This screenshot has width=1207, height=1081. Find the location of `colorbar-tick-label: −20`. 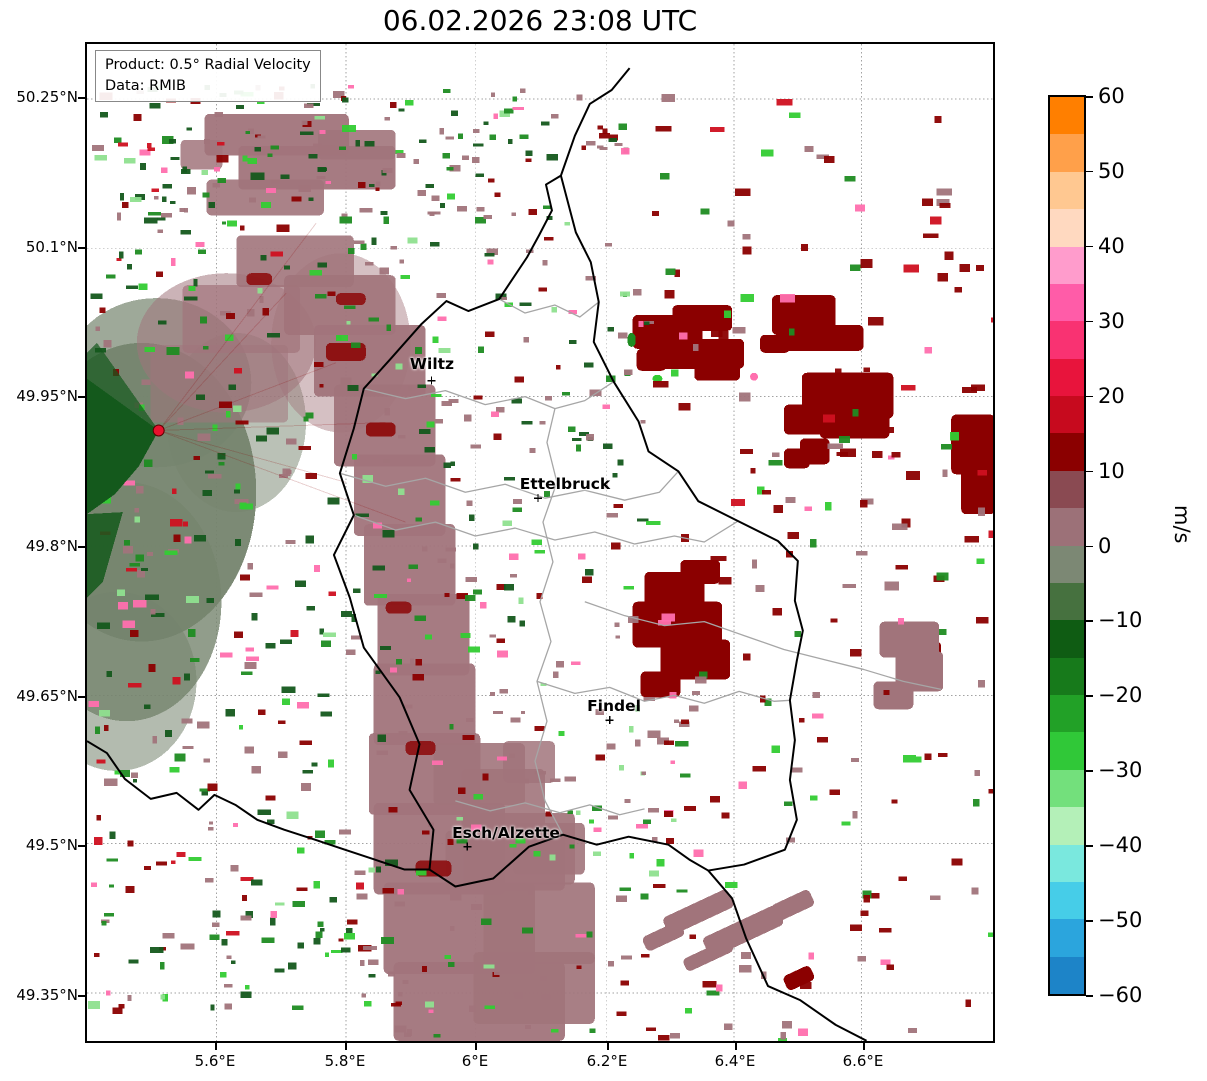

colorbar-tick-label: −20 is located at coordinates (1120, 695).